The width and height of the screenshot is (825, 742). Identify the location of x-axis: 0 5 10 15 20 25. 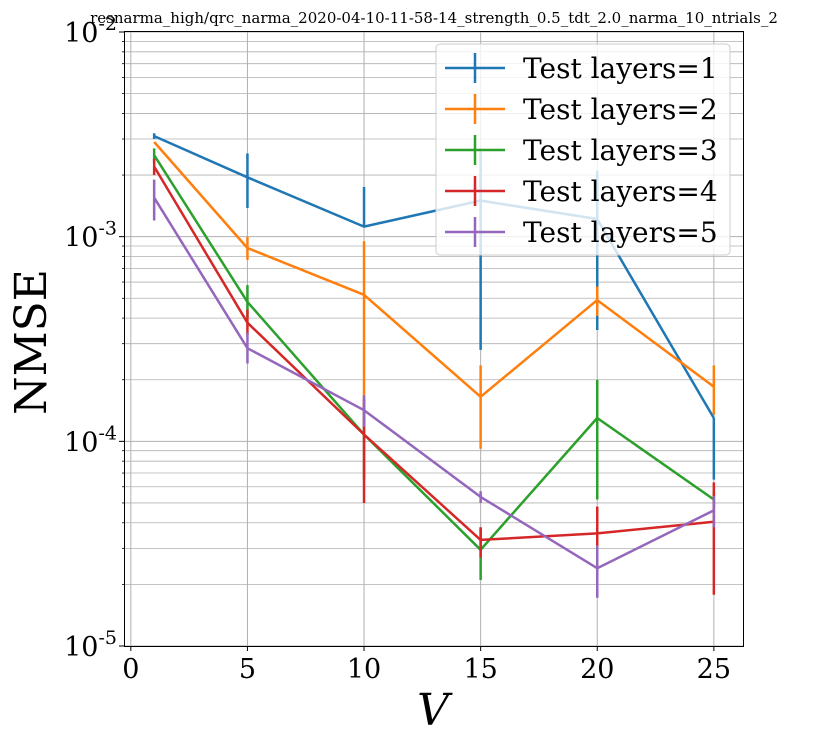
(426, 665).